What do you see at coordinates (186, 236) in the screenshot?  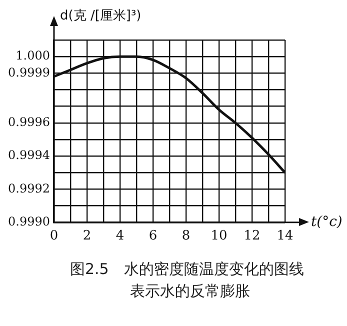 I see `x-tick-label: 8` at bounding box center [186, 236].